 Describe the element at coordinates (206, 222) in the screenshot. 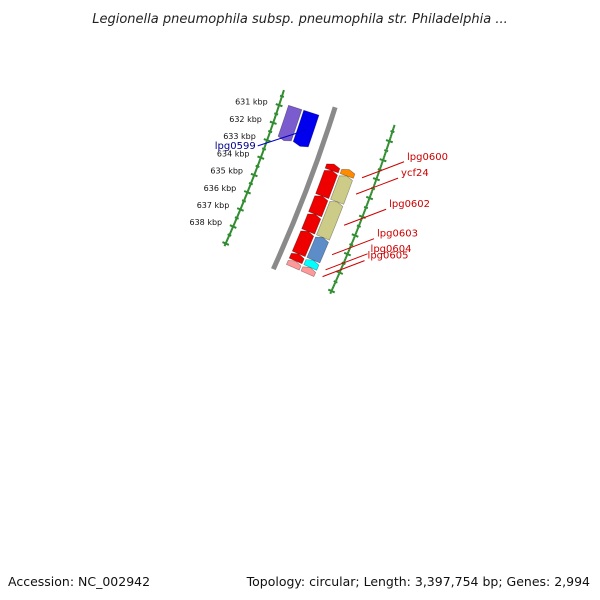

I see `tick-label: 638 kbp` at that location.